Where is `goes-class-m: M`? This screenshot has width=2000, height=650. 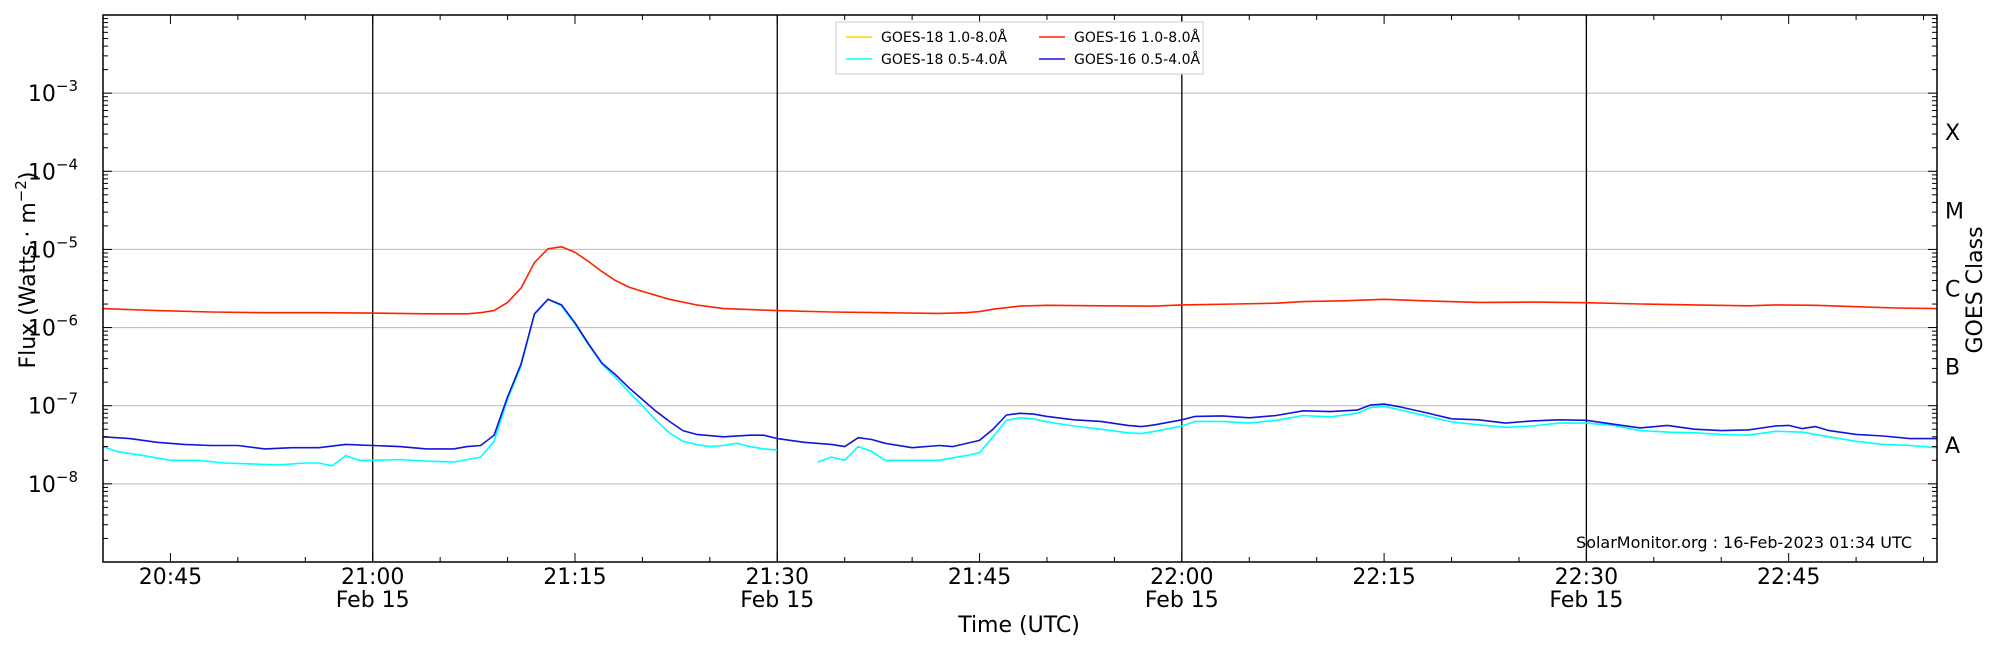 goes-class-m: M is located at coordinates (1954, 211).